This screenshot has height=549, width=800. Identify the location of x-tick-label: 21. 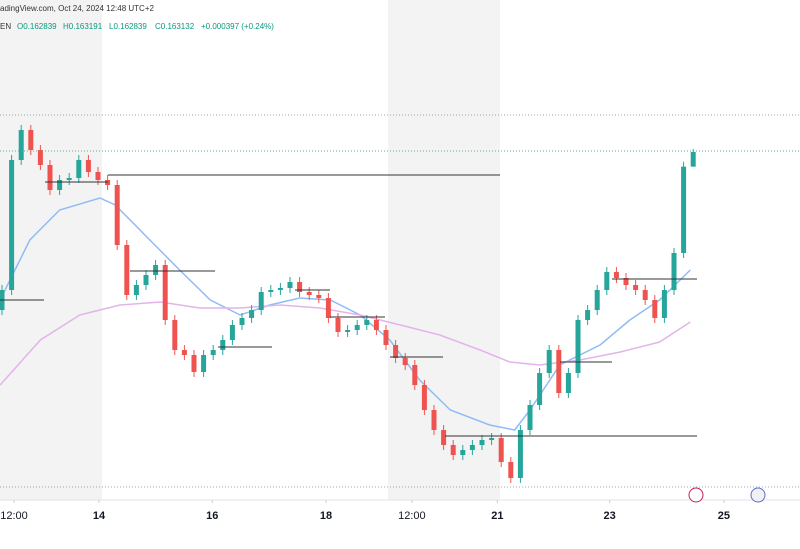
(497, 516).